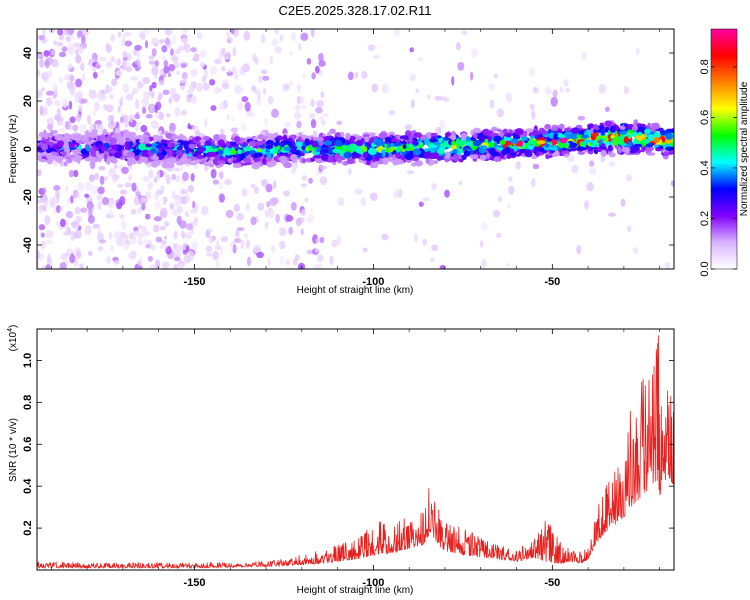  What do you see at coordinates (744, 148) in the screenshot?
I see `colorbar-label: Normalized spectral amplitude` at bounding box center [744, 148].